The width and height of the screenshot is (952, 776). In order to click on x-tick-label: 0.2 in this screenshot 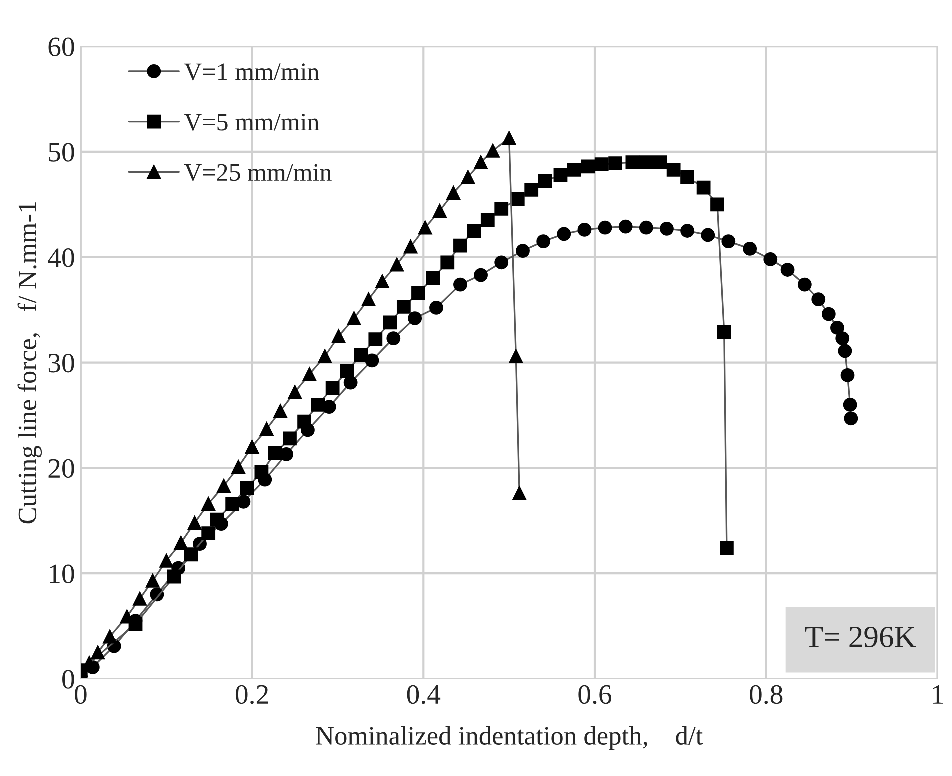, I will do `click(252, 694)`.